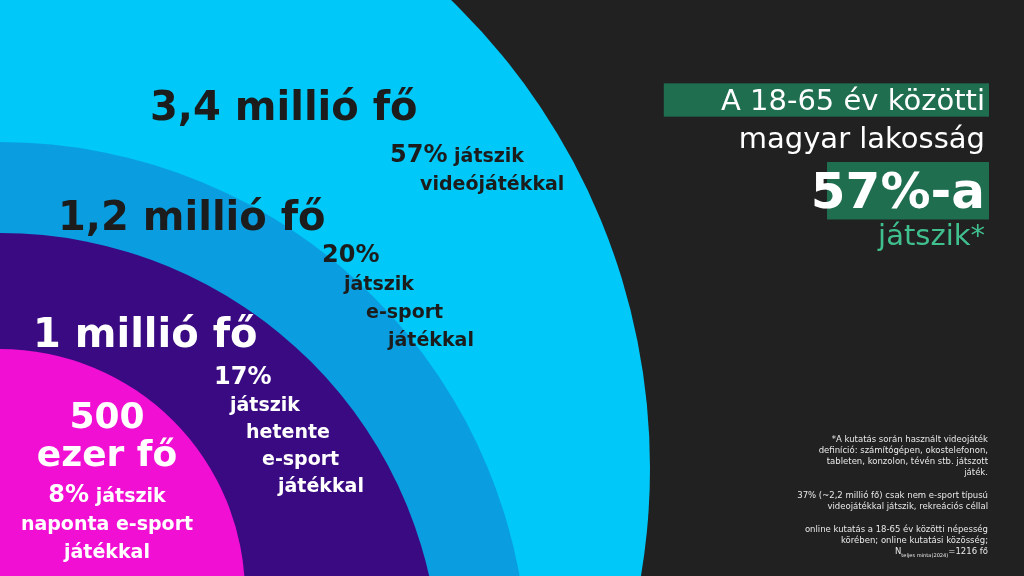 The width and height of the screenshot is (1024, 576). What do you see at coordinates (145, 333) in the screenshot?
I see `category-label: 1 millió fő` at bounding box center [145, 333].